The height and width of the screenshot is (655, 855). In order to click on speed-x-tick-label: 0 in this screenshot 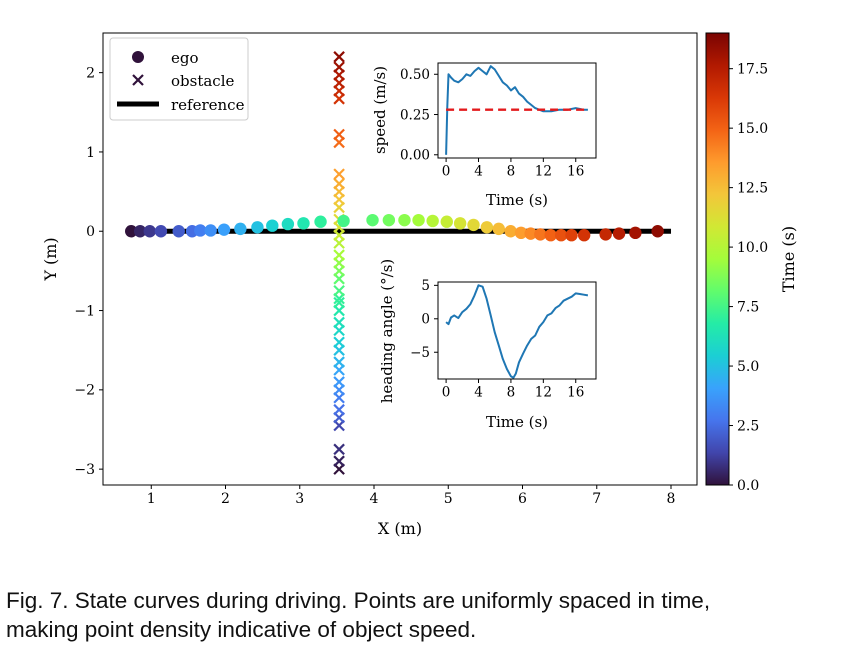, I will do `click(446, 172)`.